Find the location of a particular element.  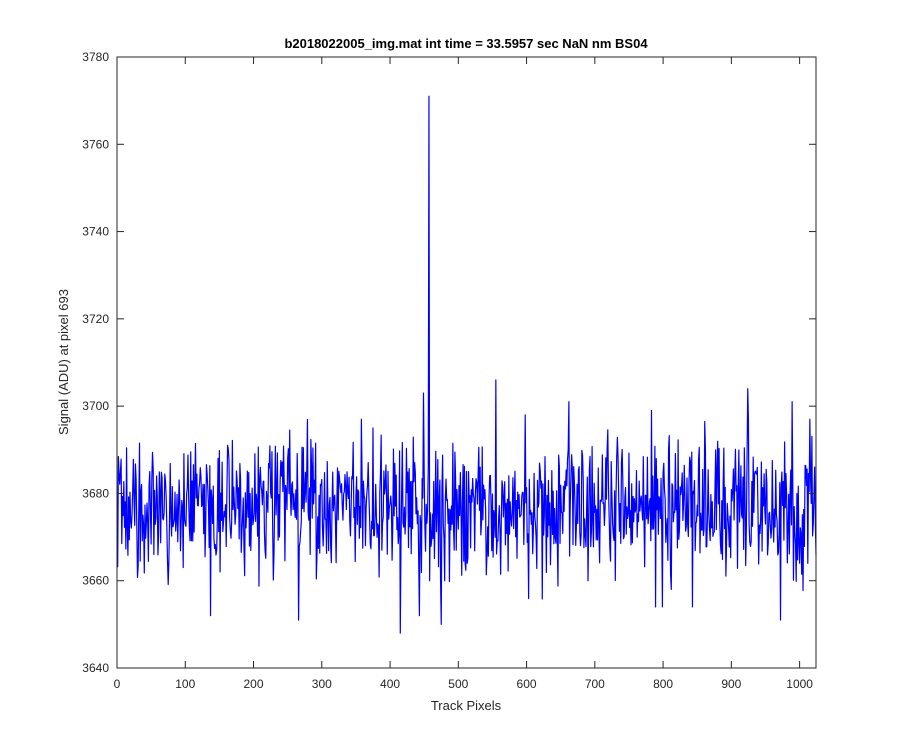

y-tick-label: 3720 is located at coordinates (95, 319).